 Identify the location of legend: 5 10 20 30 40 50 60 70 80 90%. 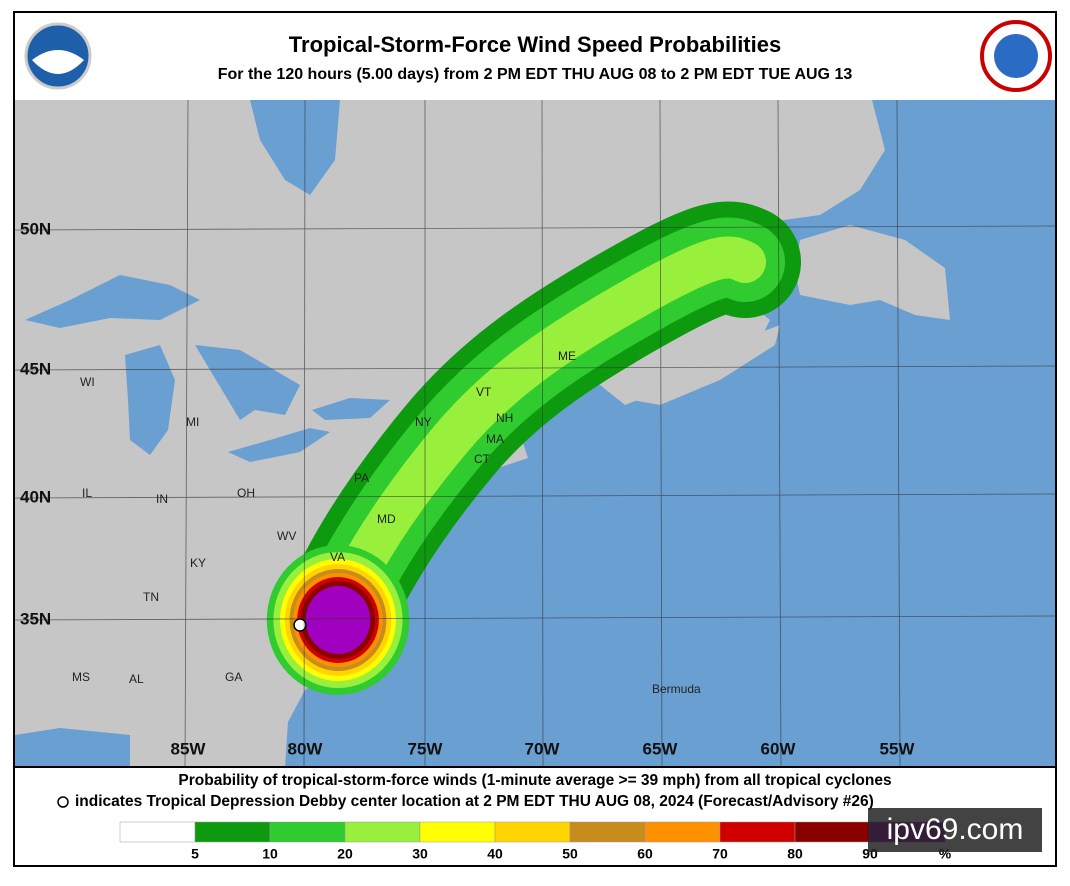
(535, 841).